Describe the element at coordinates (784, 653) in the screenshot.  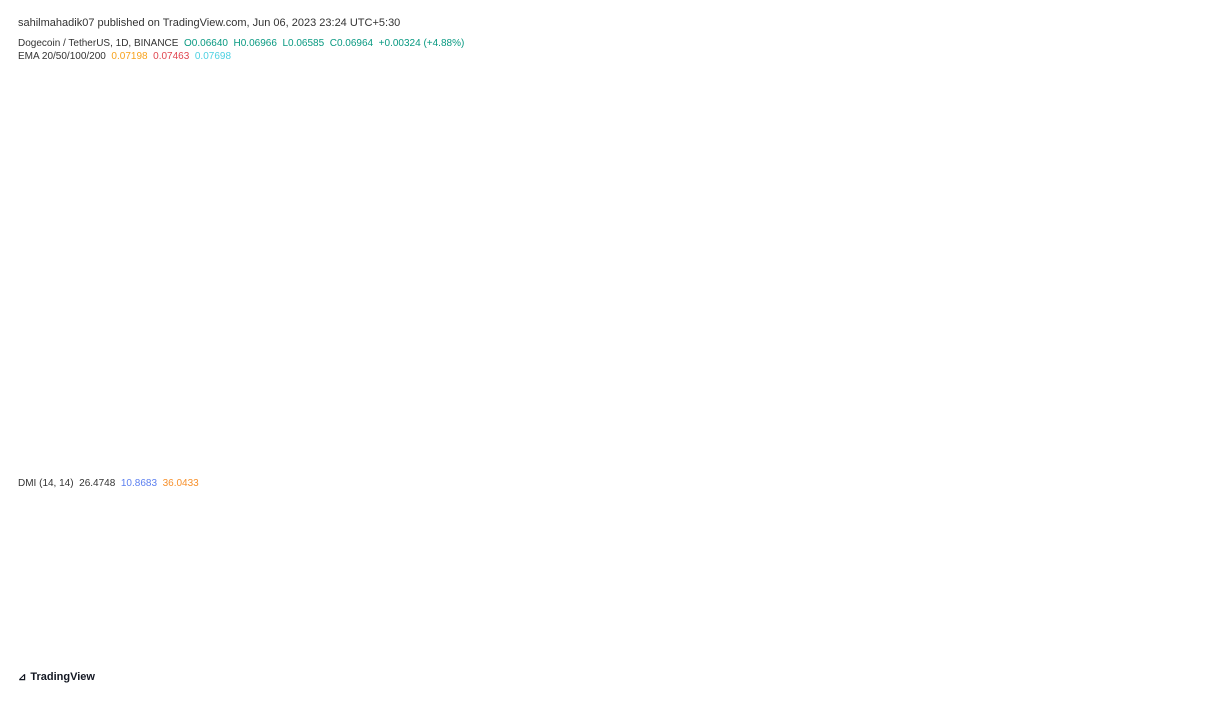
I see `time-tick-label: Jun` at that location.